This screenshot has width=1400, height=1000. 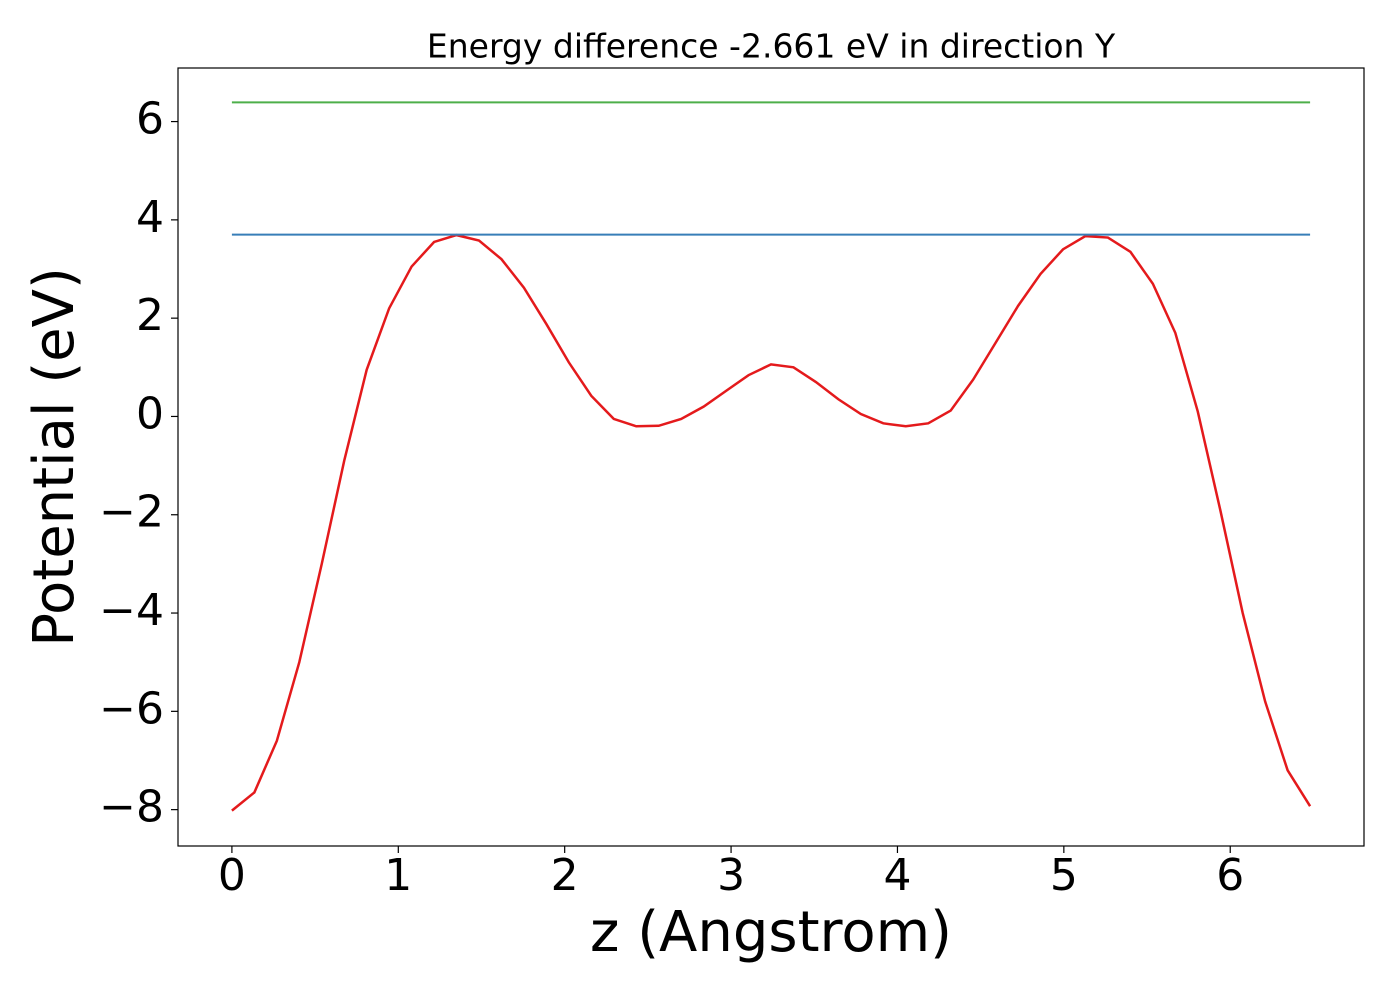 What do you see at coordinates (131, 512) in the screenshot?
I see `y-tick-label: −2` at bounding box center [131, 512].